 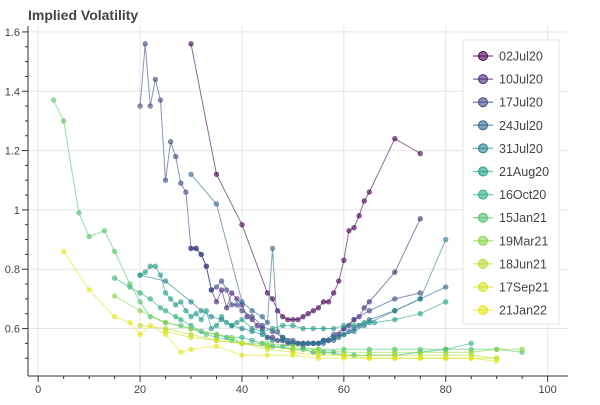 What do you see at coordinates (12, 270) in the screenshot?
I see `y-tick-label: 0.8` at bounding box center [12, 270].